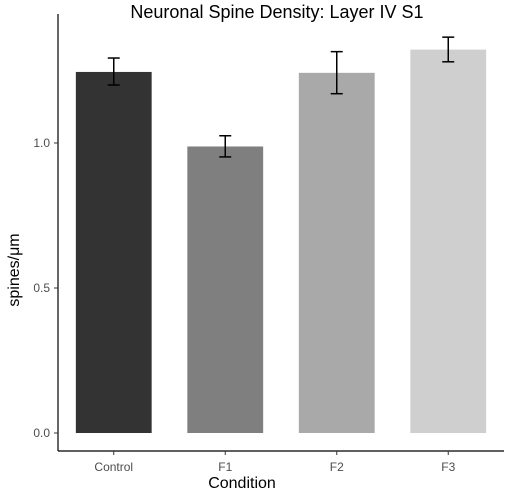 The width and height of the screenshot is (512, 494). I want to click on x-tick-label: F2, so click(337, 467).